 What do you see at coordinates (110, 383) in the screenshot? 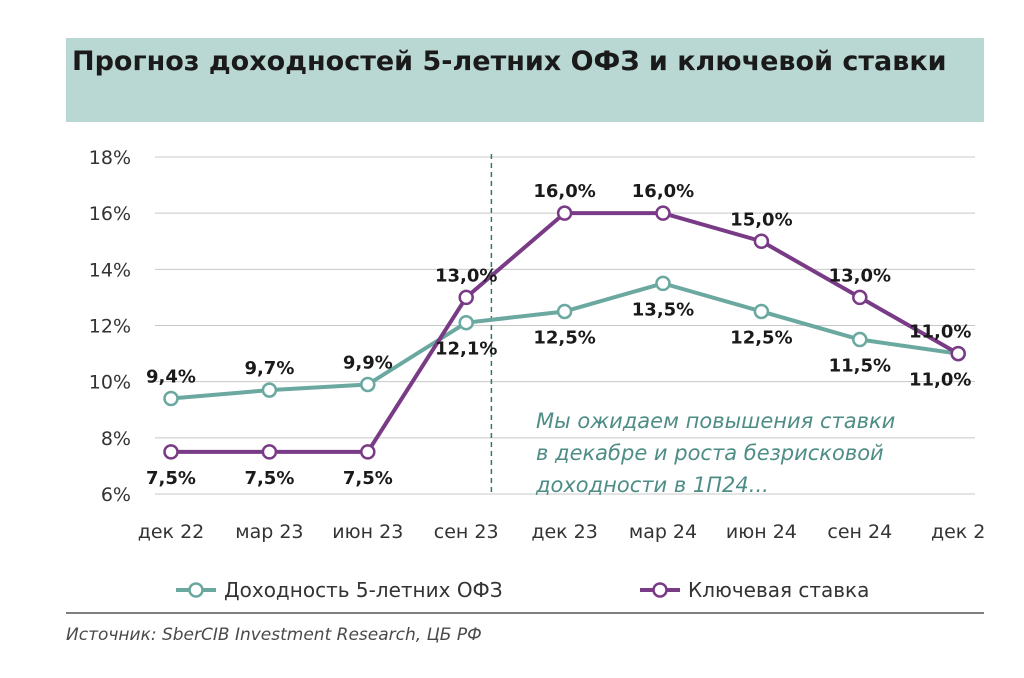
I see `y-tick-label: 10%` at bounding box center [110, 383].